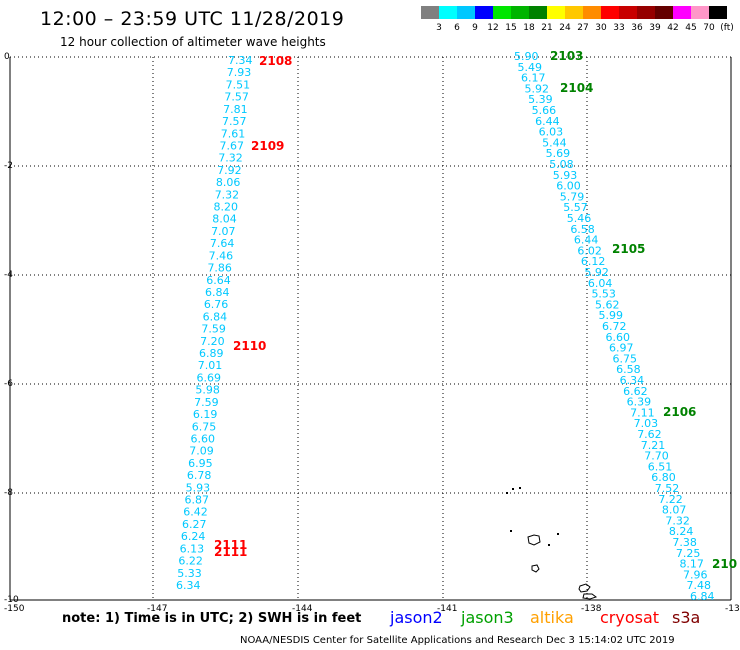 The width and height of the screenshot is (740, 650). What do you see at coordinates (691, 564) in the screenshot?
I see `wave-height-value: 8.17` at bounding box center [691, 564].